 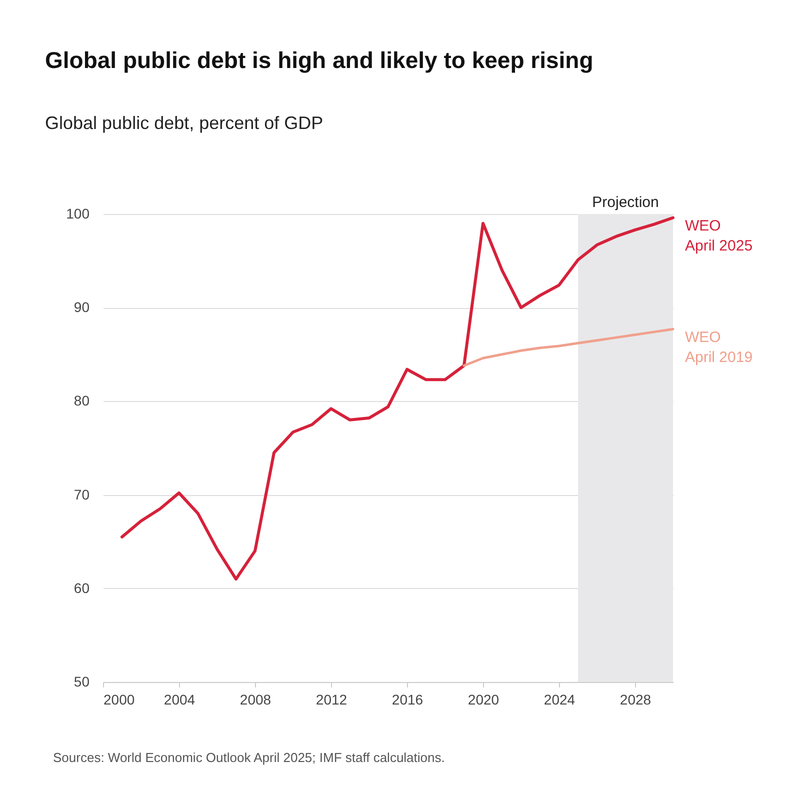 I want to click on x-tick-label: 2004, so click(x=180, y=700).